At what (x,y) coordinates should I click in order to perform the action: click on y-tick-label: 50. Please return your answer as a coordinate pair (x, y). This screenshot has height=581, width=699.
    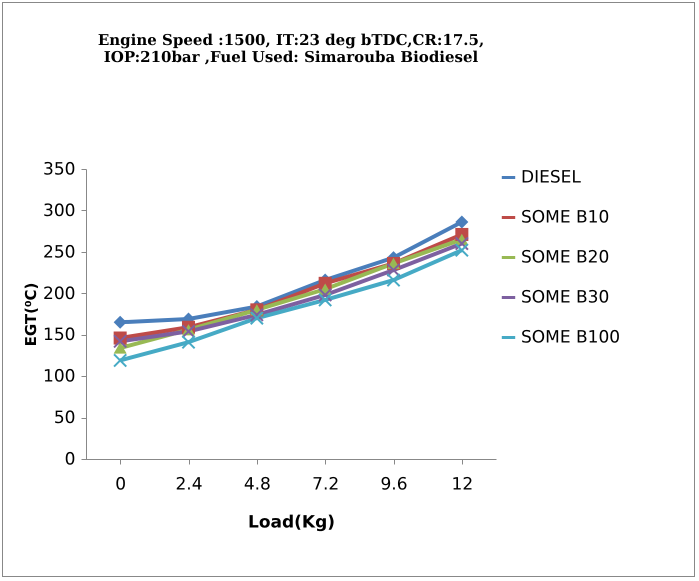
    Looking at the image, I should click on (65, 418).